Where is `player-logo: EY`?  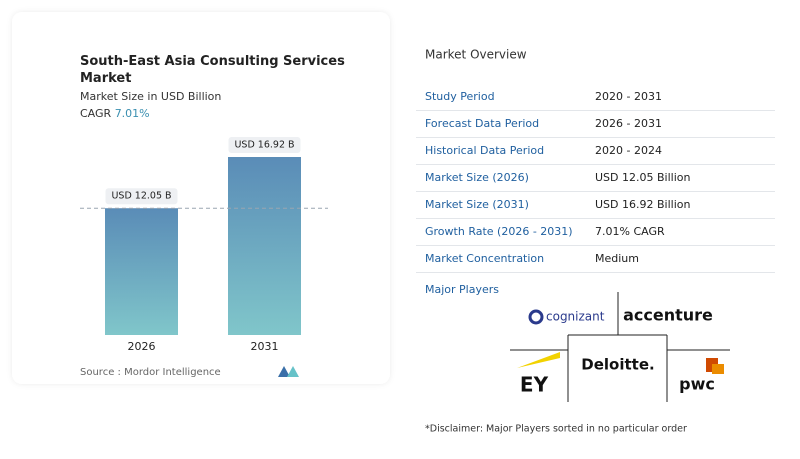 player-logo: EY is located at coordinates (534, 385).